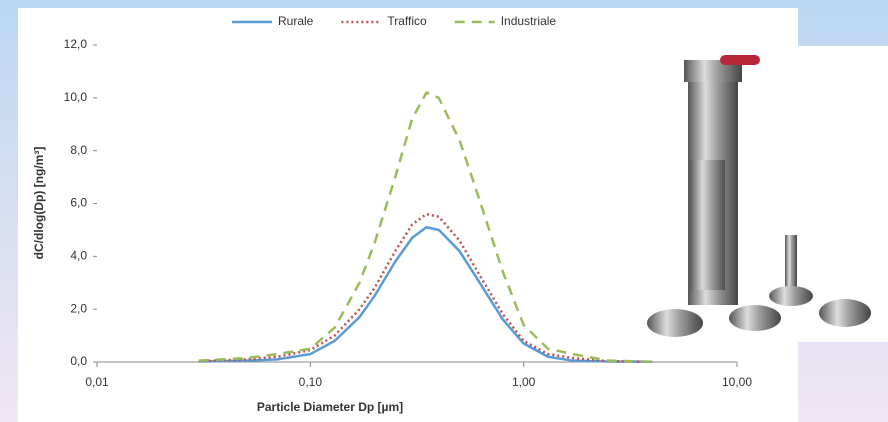 The image size is (888, 422). What do you see at coordinates (76, 97) in the screenshot?
I see `y-tick-label: 10,0` at bounding box center [76, 97].